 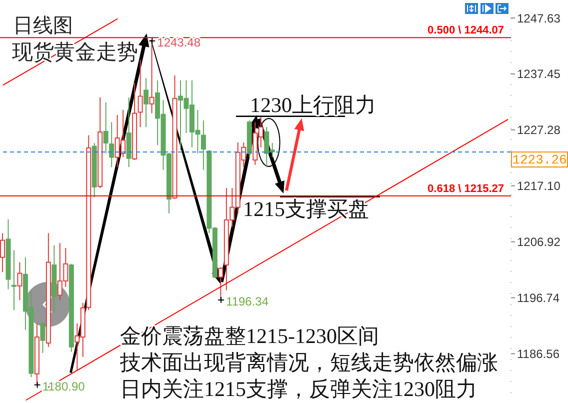 What do you see at coordinates (466, 188) in the screenshot?
I see `ref-line-label: 0.618 \ 1215.27` at bounding box center [466, 188].